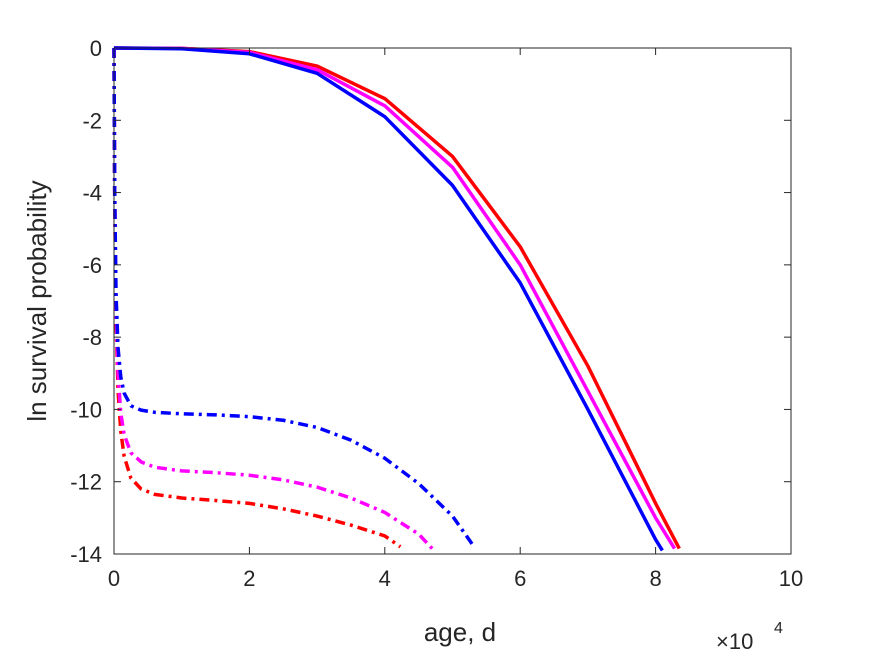 The image size is (875, 656). I want to click on y-tick-label: -2, so click(92, 120).